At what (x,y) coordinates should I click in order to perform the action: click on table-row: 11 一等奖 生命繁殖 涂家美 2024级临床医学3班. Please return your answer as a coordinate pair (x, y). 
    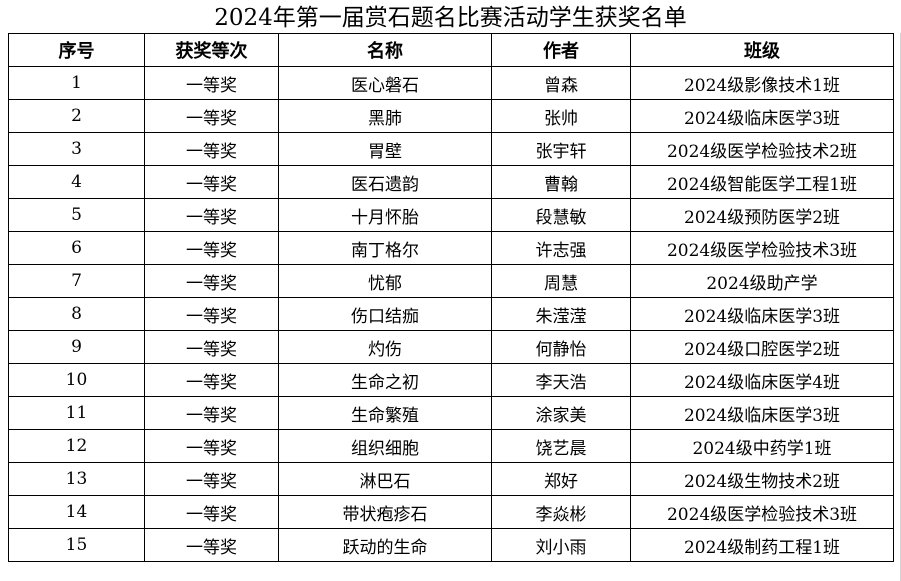
    Looking at the image, I should click on (451, 413).